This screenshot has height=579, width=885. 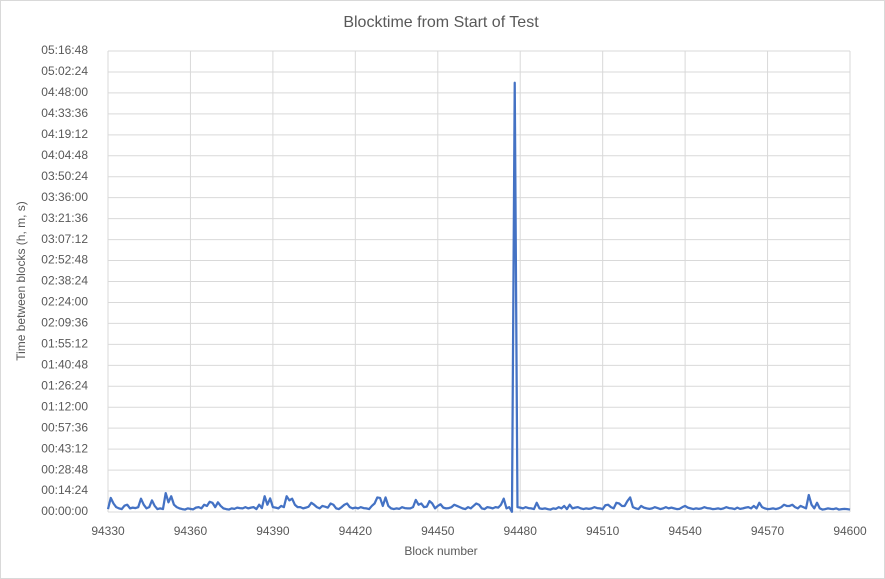 What do you see at coordinates (64, 176) in the screenshot?
I see `y-tick-label: 03:50:24` at bounding box center [64, 176].